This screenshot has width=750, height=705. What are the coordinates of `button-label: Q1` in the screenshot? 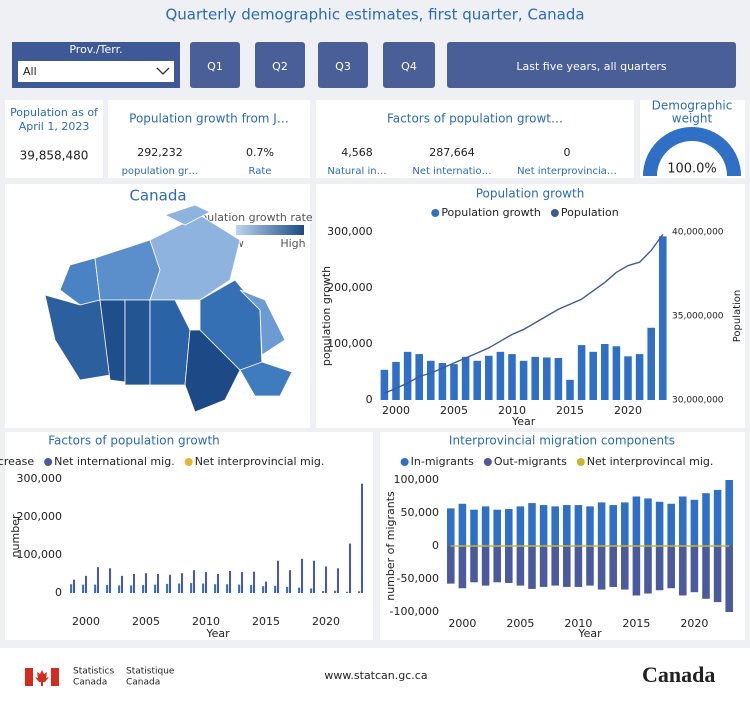 It's located at (215, 66).